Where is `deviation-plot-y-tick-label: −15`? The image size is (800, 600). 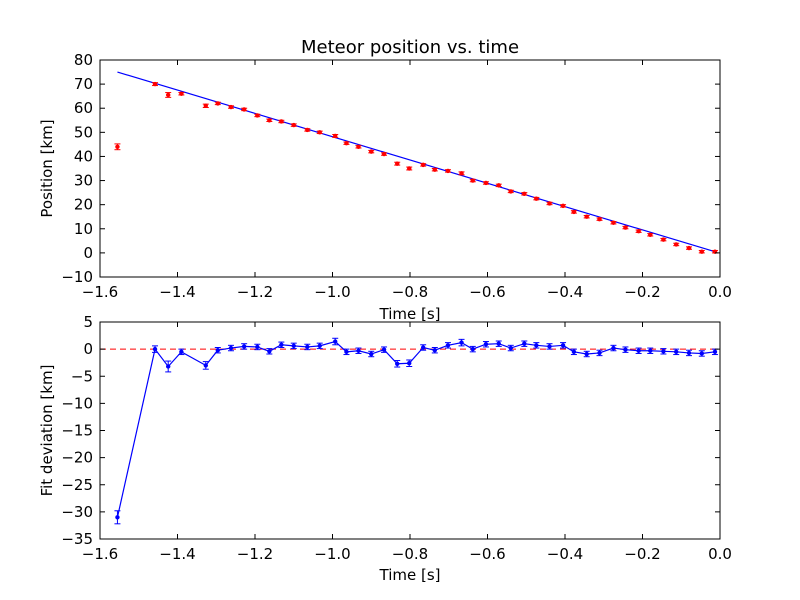
deviation-plot-y-tick-label: −15 is located at coordinates (77, 431).